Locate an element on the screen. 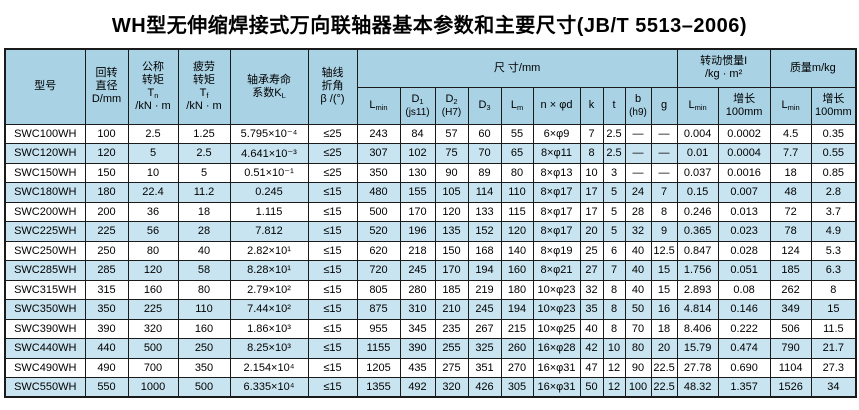  cell-mass-lmin: 1104 is located at coordinates (790, 367).